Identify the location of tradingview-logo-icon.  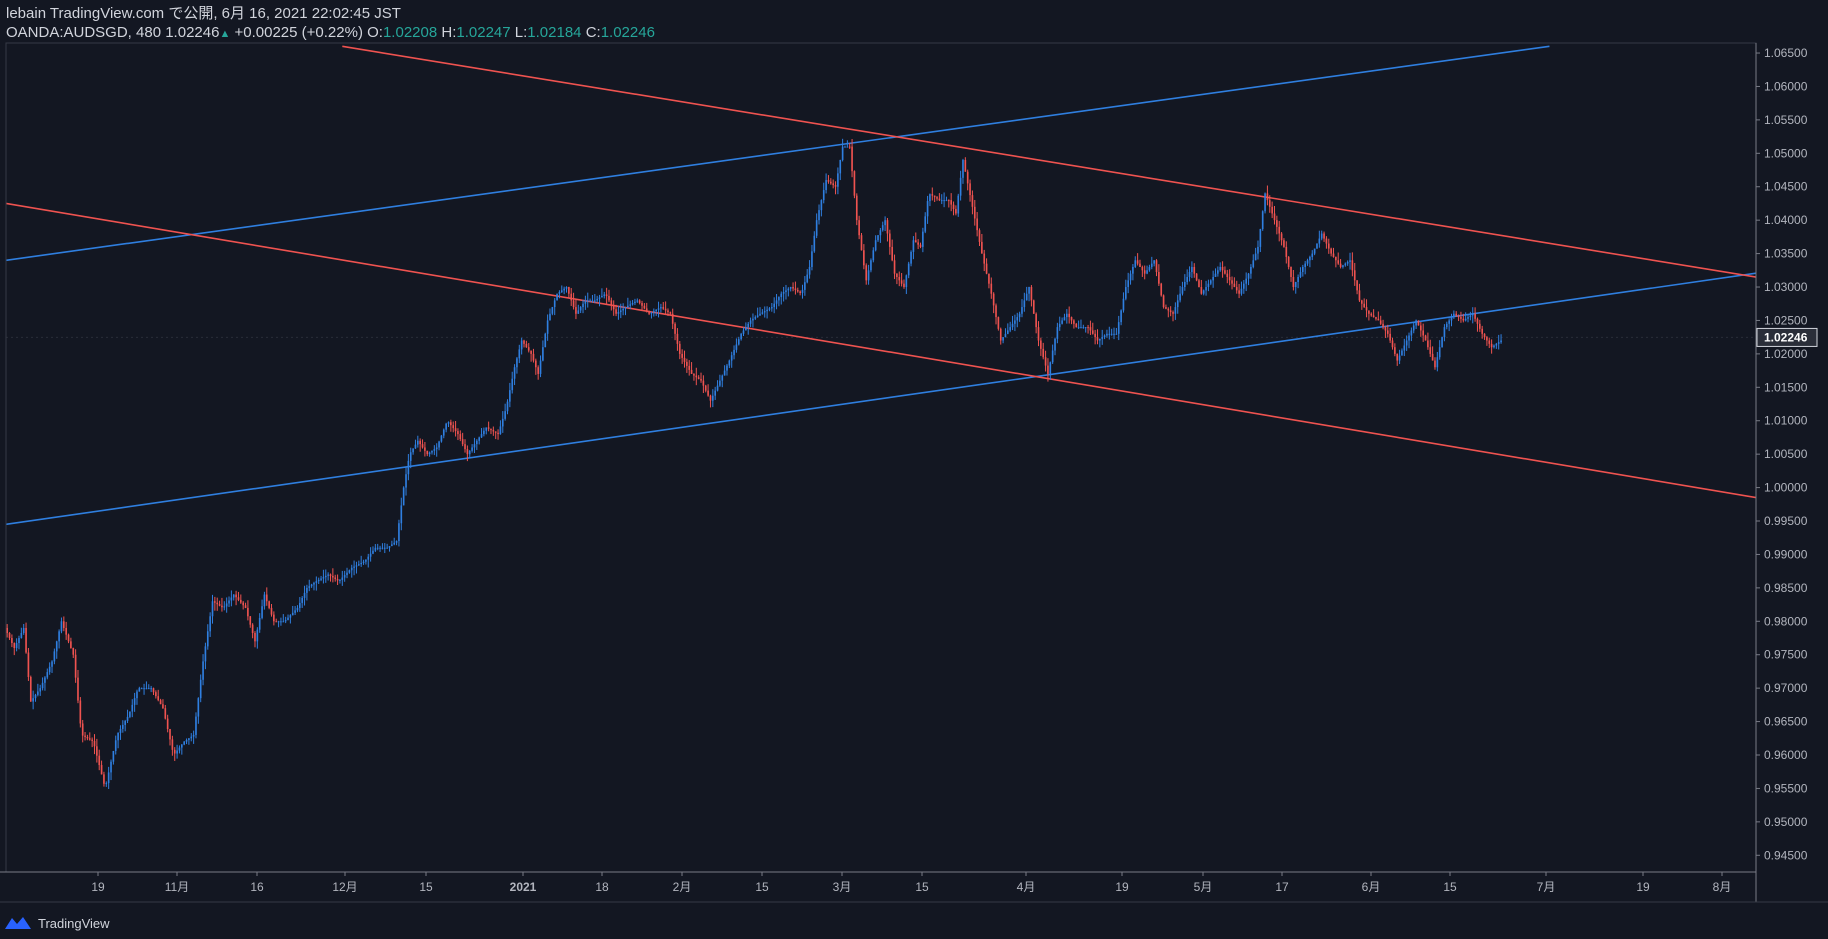
(18, 923).